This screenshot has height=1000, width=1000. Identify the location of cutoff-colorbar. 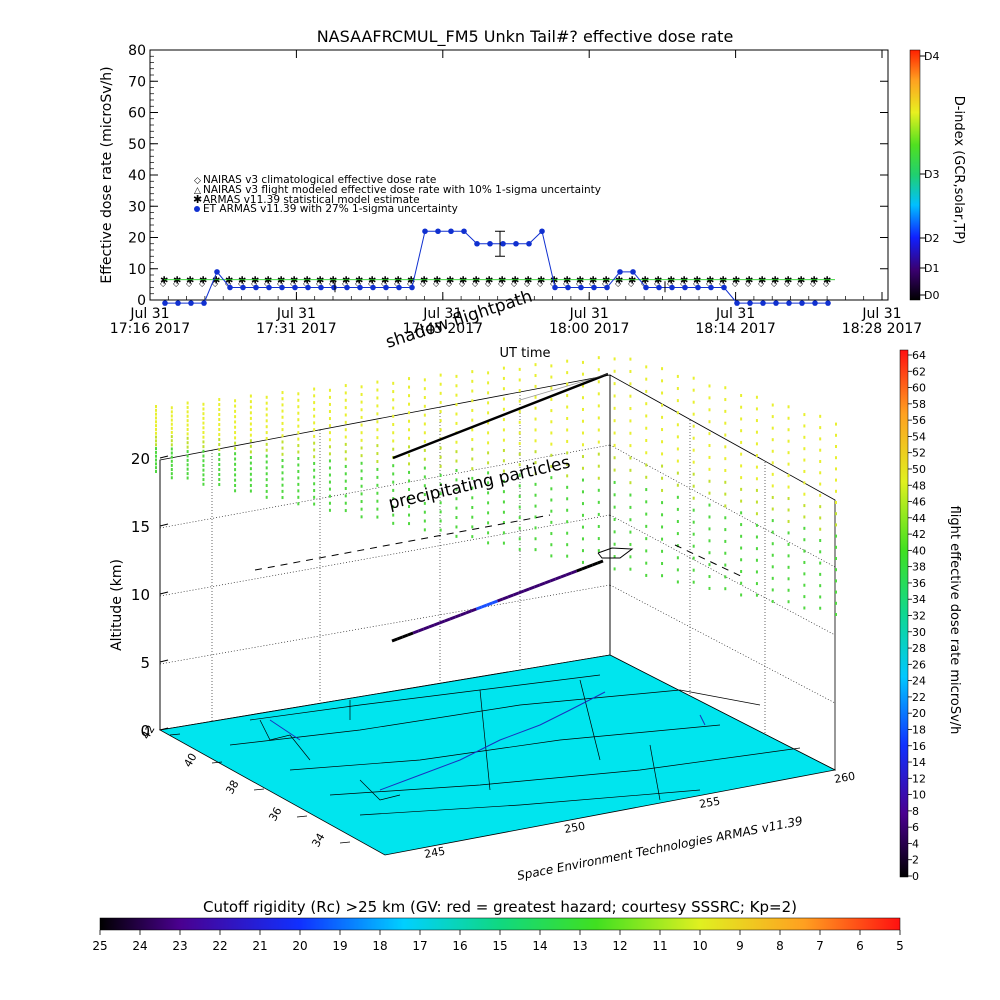
(500, 924).